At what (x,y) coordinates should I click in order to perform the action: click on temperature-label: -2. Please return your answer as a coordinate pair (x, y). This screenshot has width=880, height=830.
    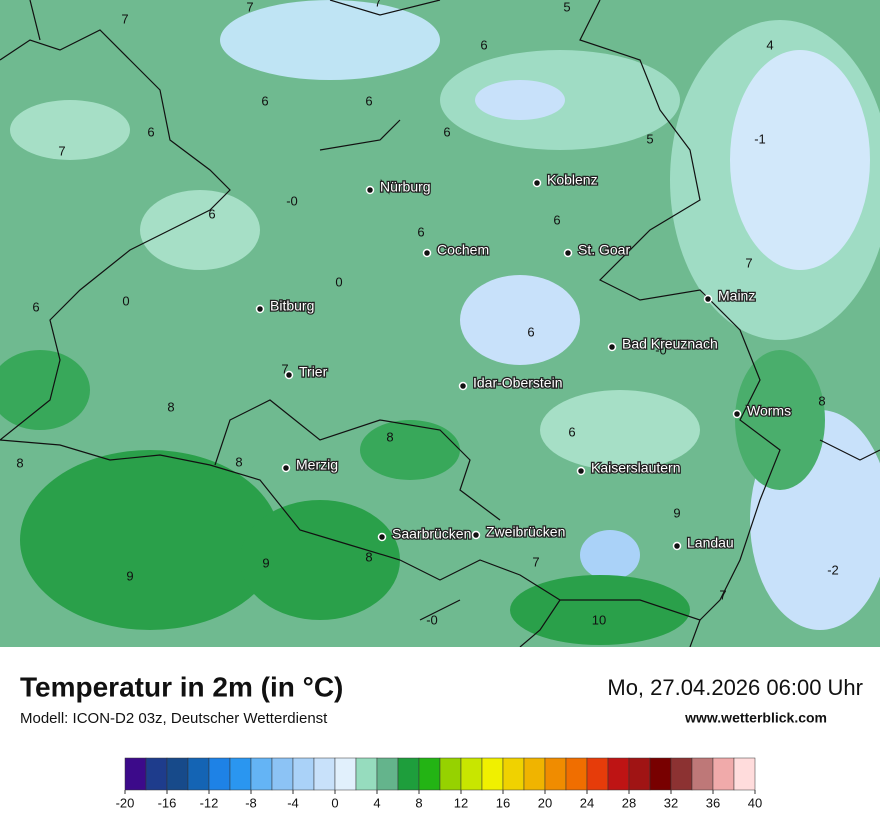
    Looking at the image, I should click on (833, 569).